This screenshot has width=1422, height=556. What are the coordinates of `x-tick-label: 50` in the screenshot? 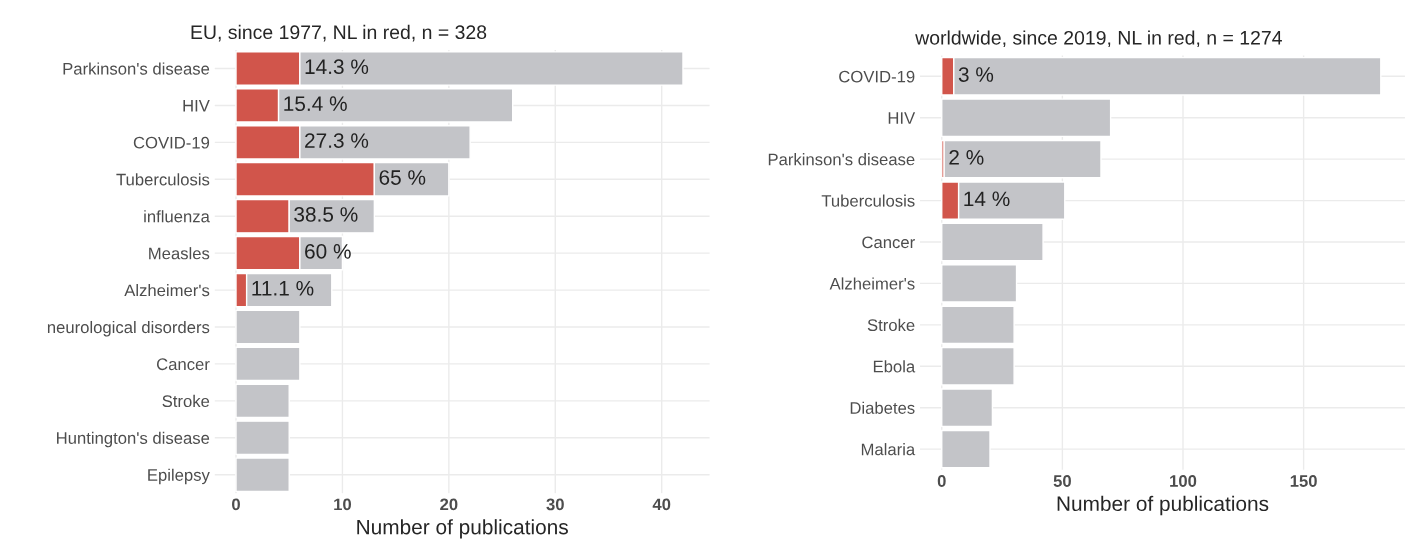 It's located at (1062, 481).